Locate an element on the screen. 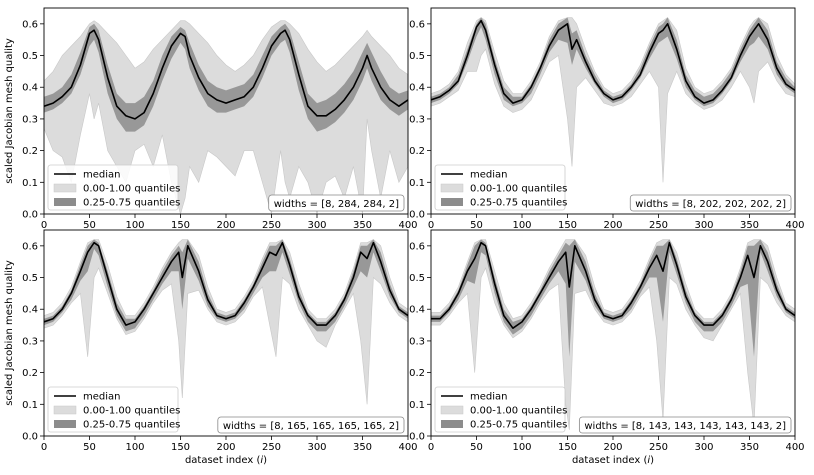  widths-annotation: widths = [8, 202, 202, 202, 2] is located at coordinates (710, 203).